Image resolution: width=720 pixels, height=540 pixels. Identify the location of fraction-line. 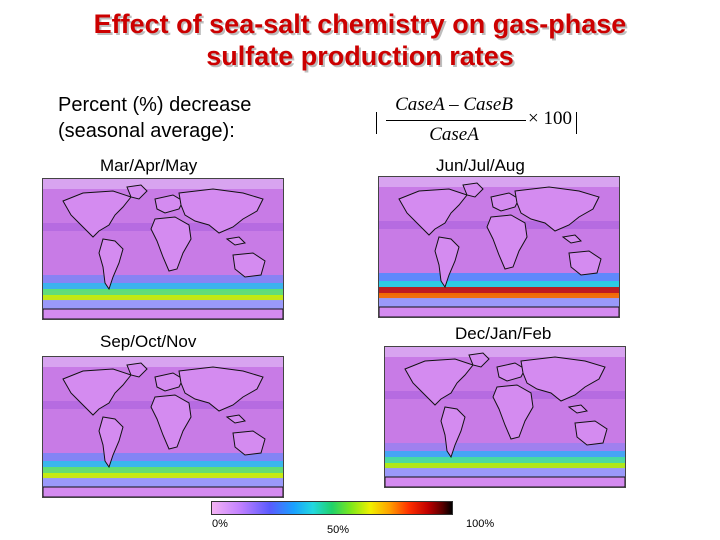
(456, 120).